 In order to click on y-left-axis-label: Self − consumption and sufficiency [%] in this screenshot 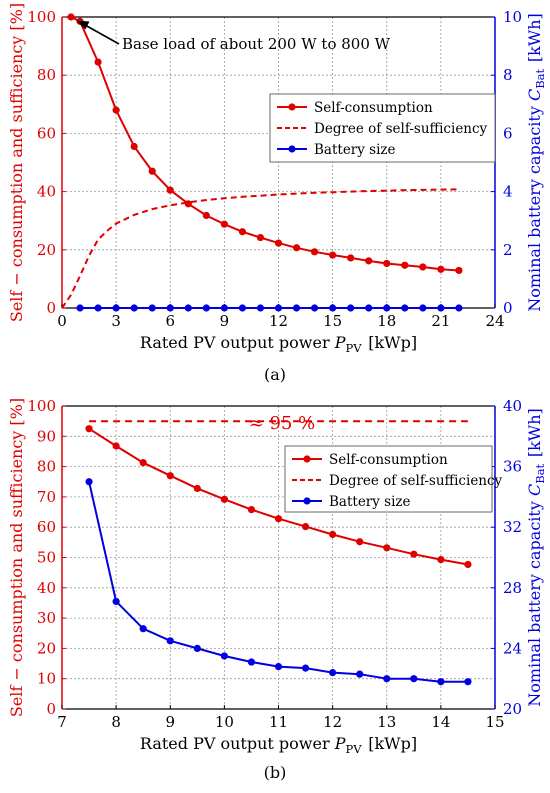, I will do `click(16, 162)`.